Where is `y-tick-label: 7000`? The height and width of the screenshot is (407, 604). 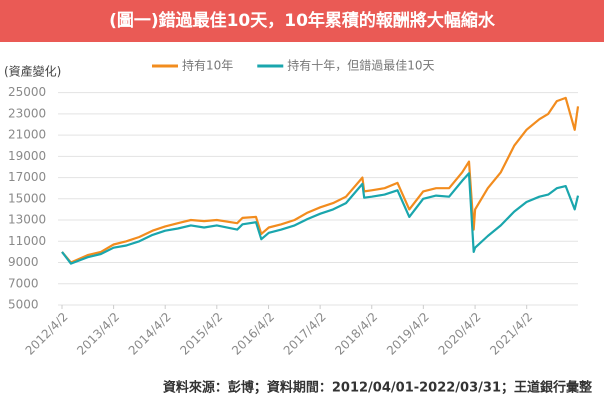
y-tick-label: 7000 is located at coordinates (23, 283).